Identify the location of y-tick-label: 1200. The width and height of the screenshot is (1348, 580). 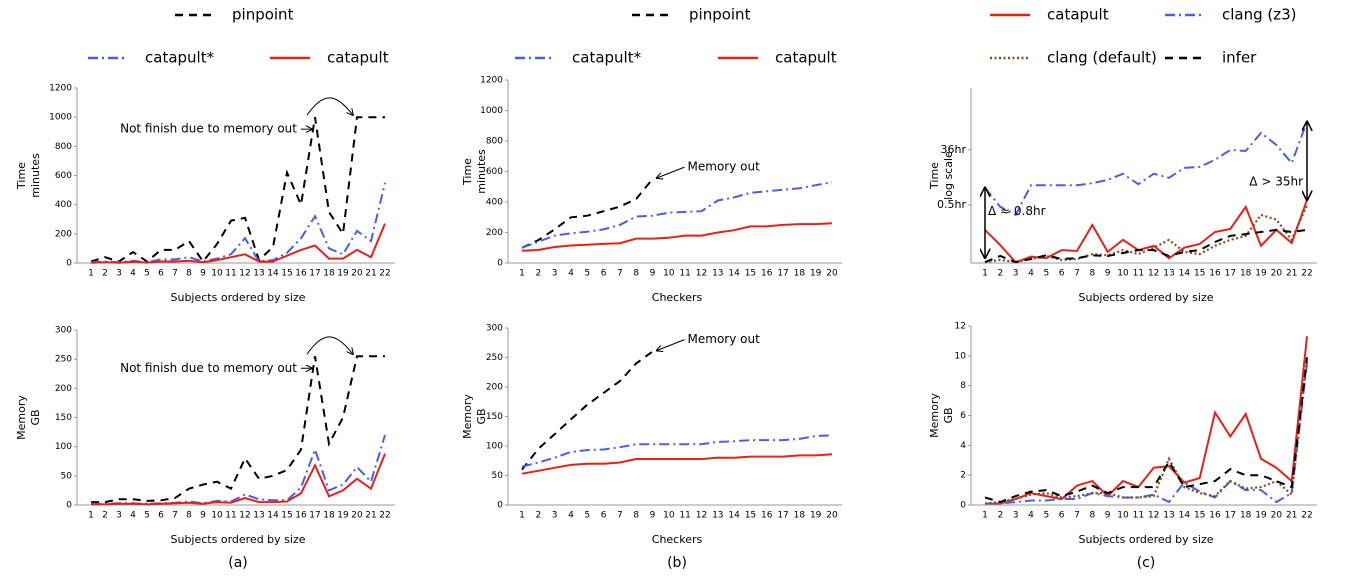
(491, 81).